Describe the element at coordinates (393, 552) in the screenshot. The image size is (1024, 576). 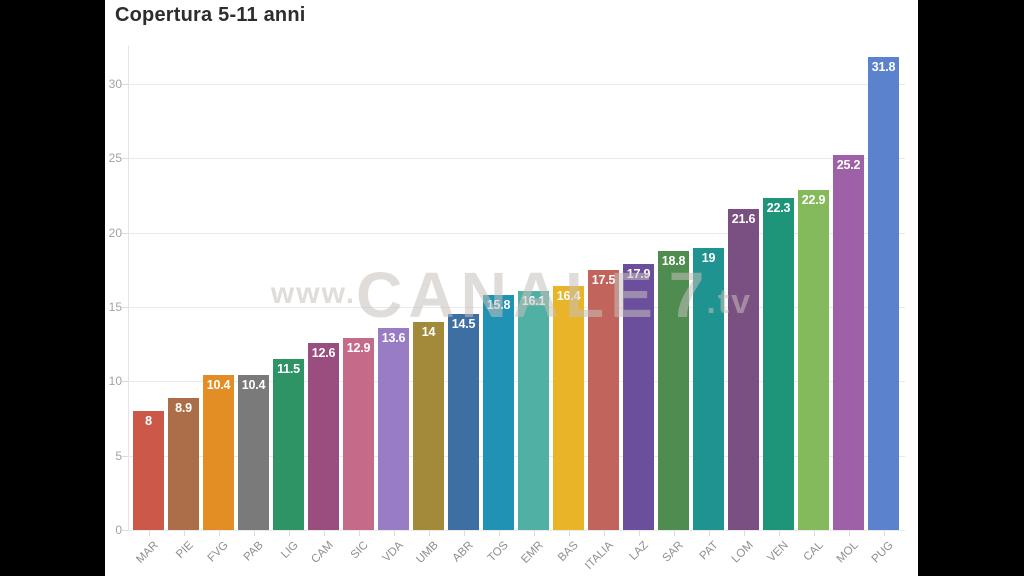
I see `x-label-VDA: VDA` at that location.